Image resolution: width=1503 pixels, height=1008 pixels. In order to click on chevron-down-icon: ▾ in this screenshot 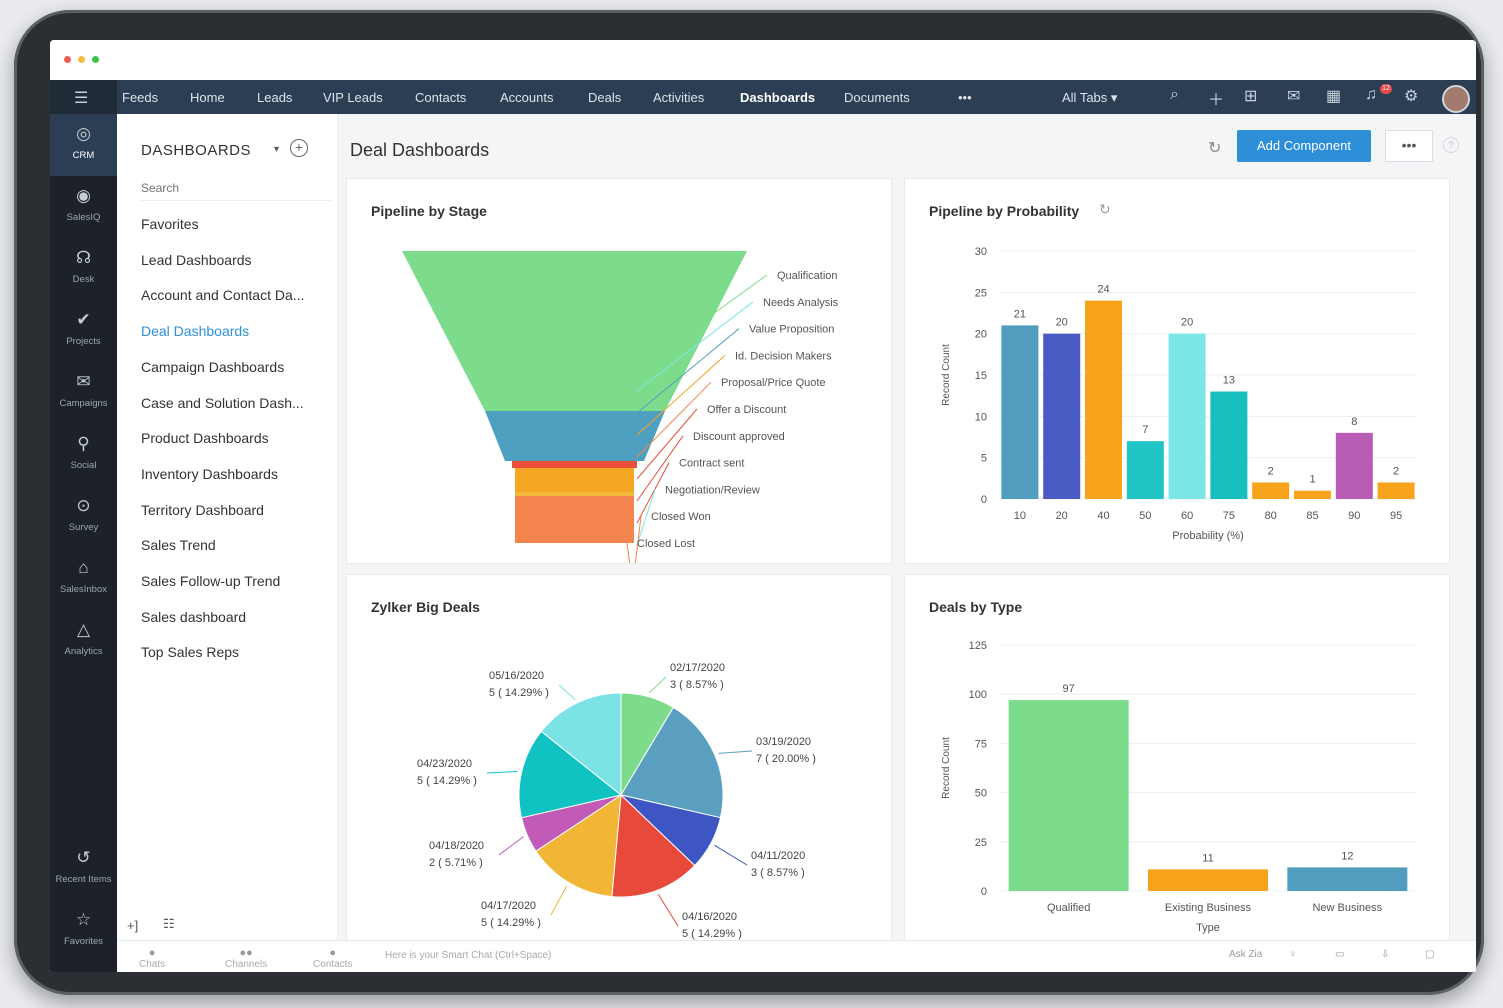, I will do `click(277, 149)`.